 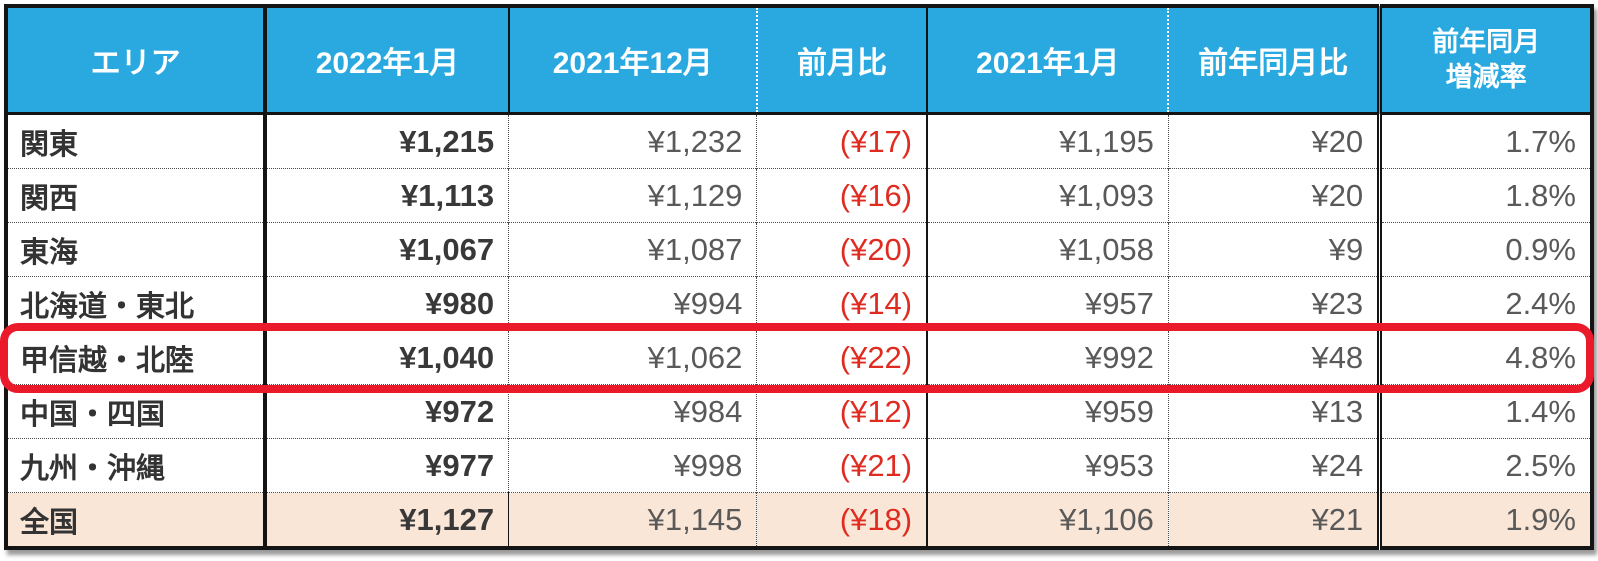 I want to click on table-cell-area: 全国, so click(x=136, y=520).